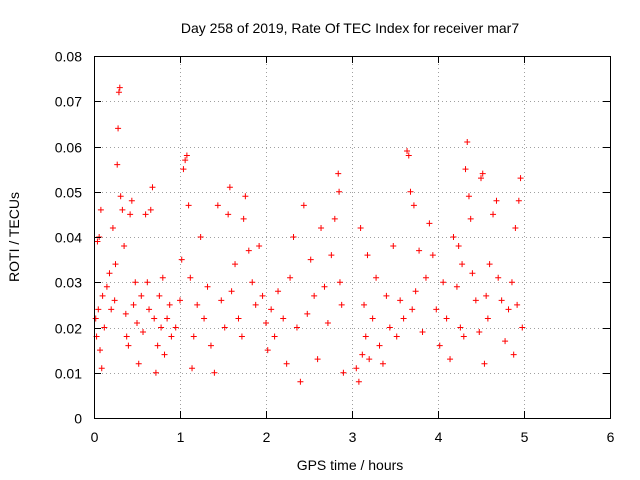  Describe the element at coordinates (14, 237) in the screenshot. I see `y-axis-label: ROTI / TECUs` at that location.